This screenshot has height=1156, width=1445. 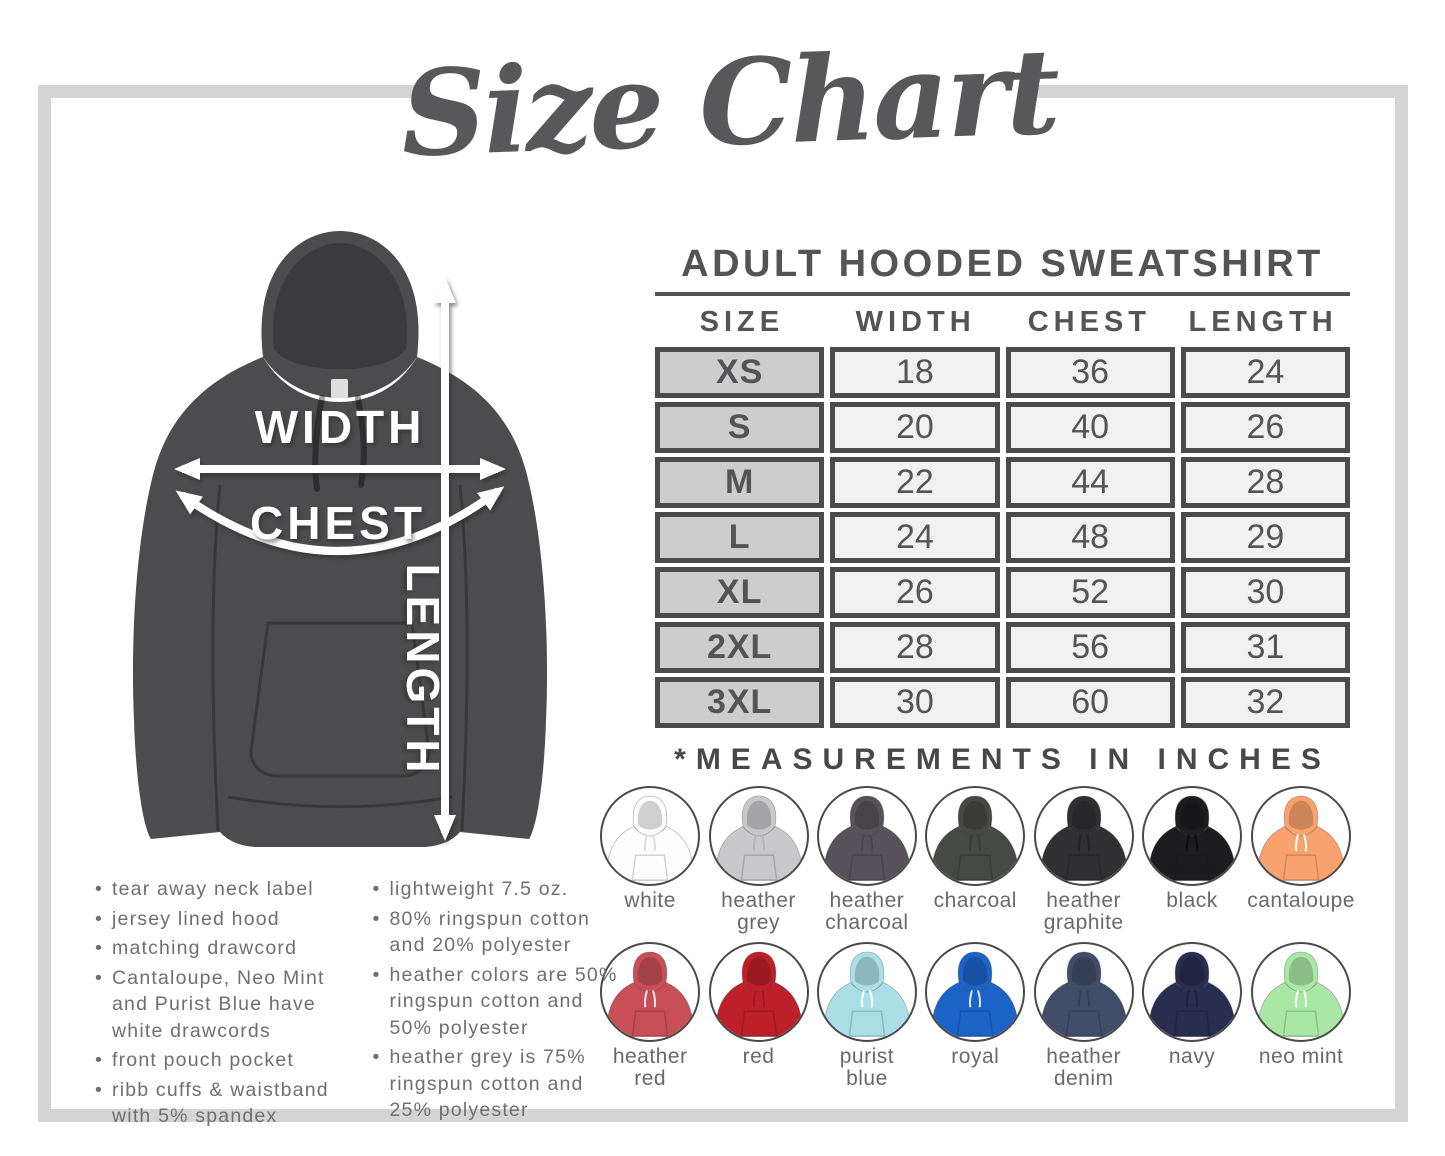 I want to click on swatch-heather-charcoal: heather charcoal, so click(x=867, y=860).